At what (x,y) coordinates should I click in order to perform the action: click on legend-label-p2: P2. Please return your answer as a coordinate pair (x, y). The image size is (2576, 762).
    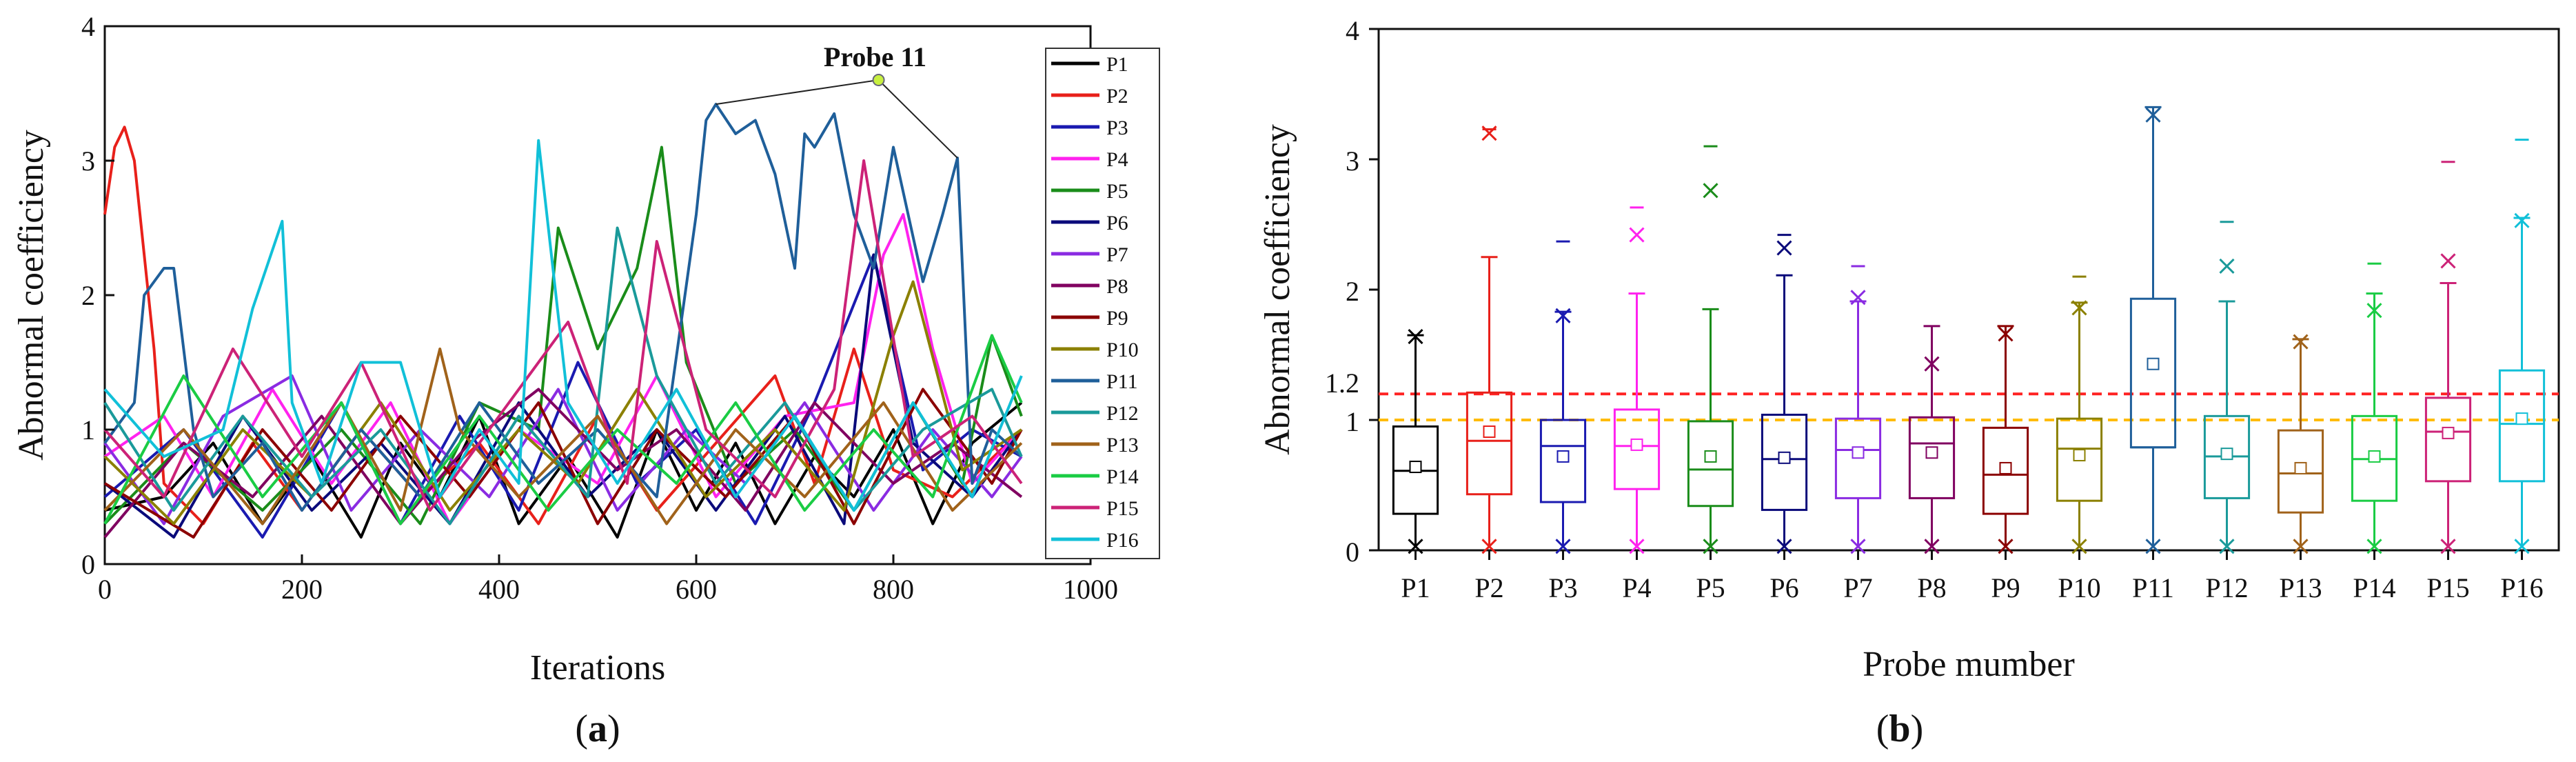
    Looking at the image, I should click on (1117, 97).